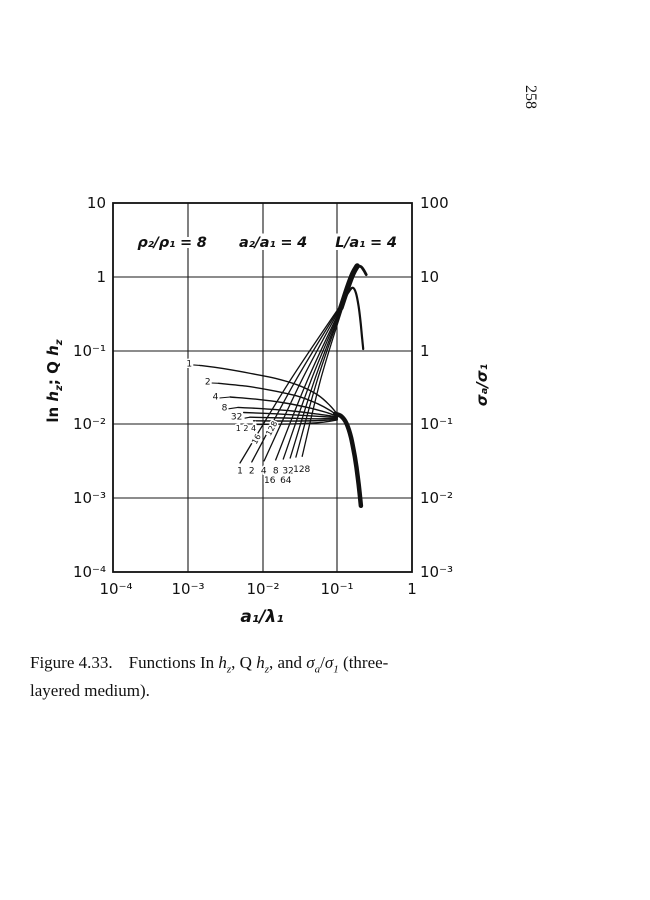 Image resolution: width=650 pixels, height=900 pixels. What do you see at coordinates (361, 270) in the screenshot?
I see `rising-bundle-hook` at bounding box center [361, 270].